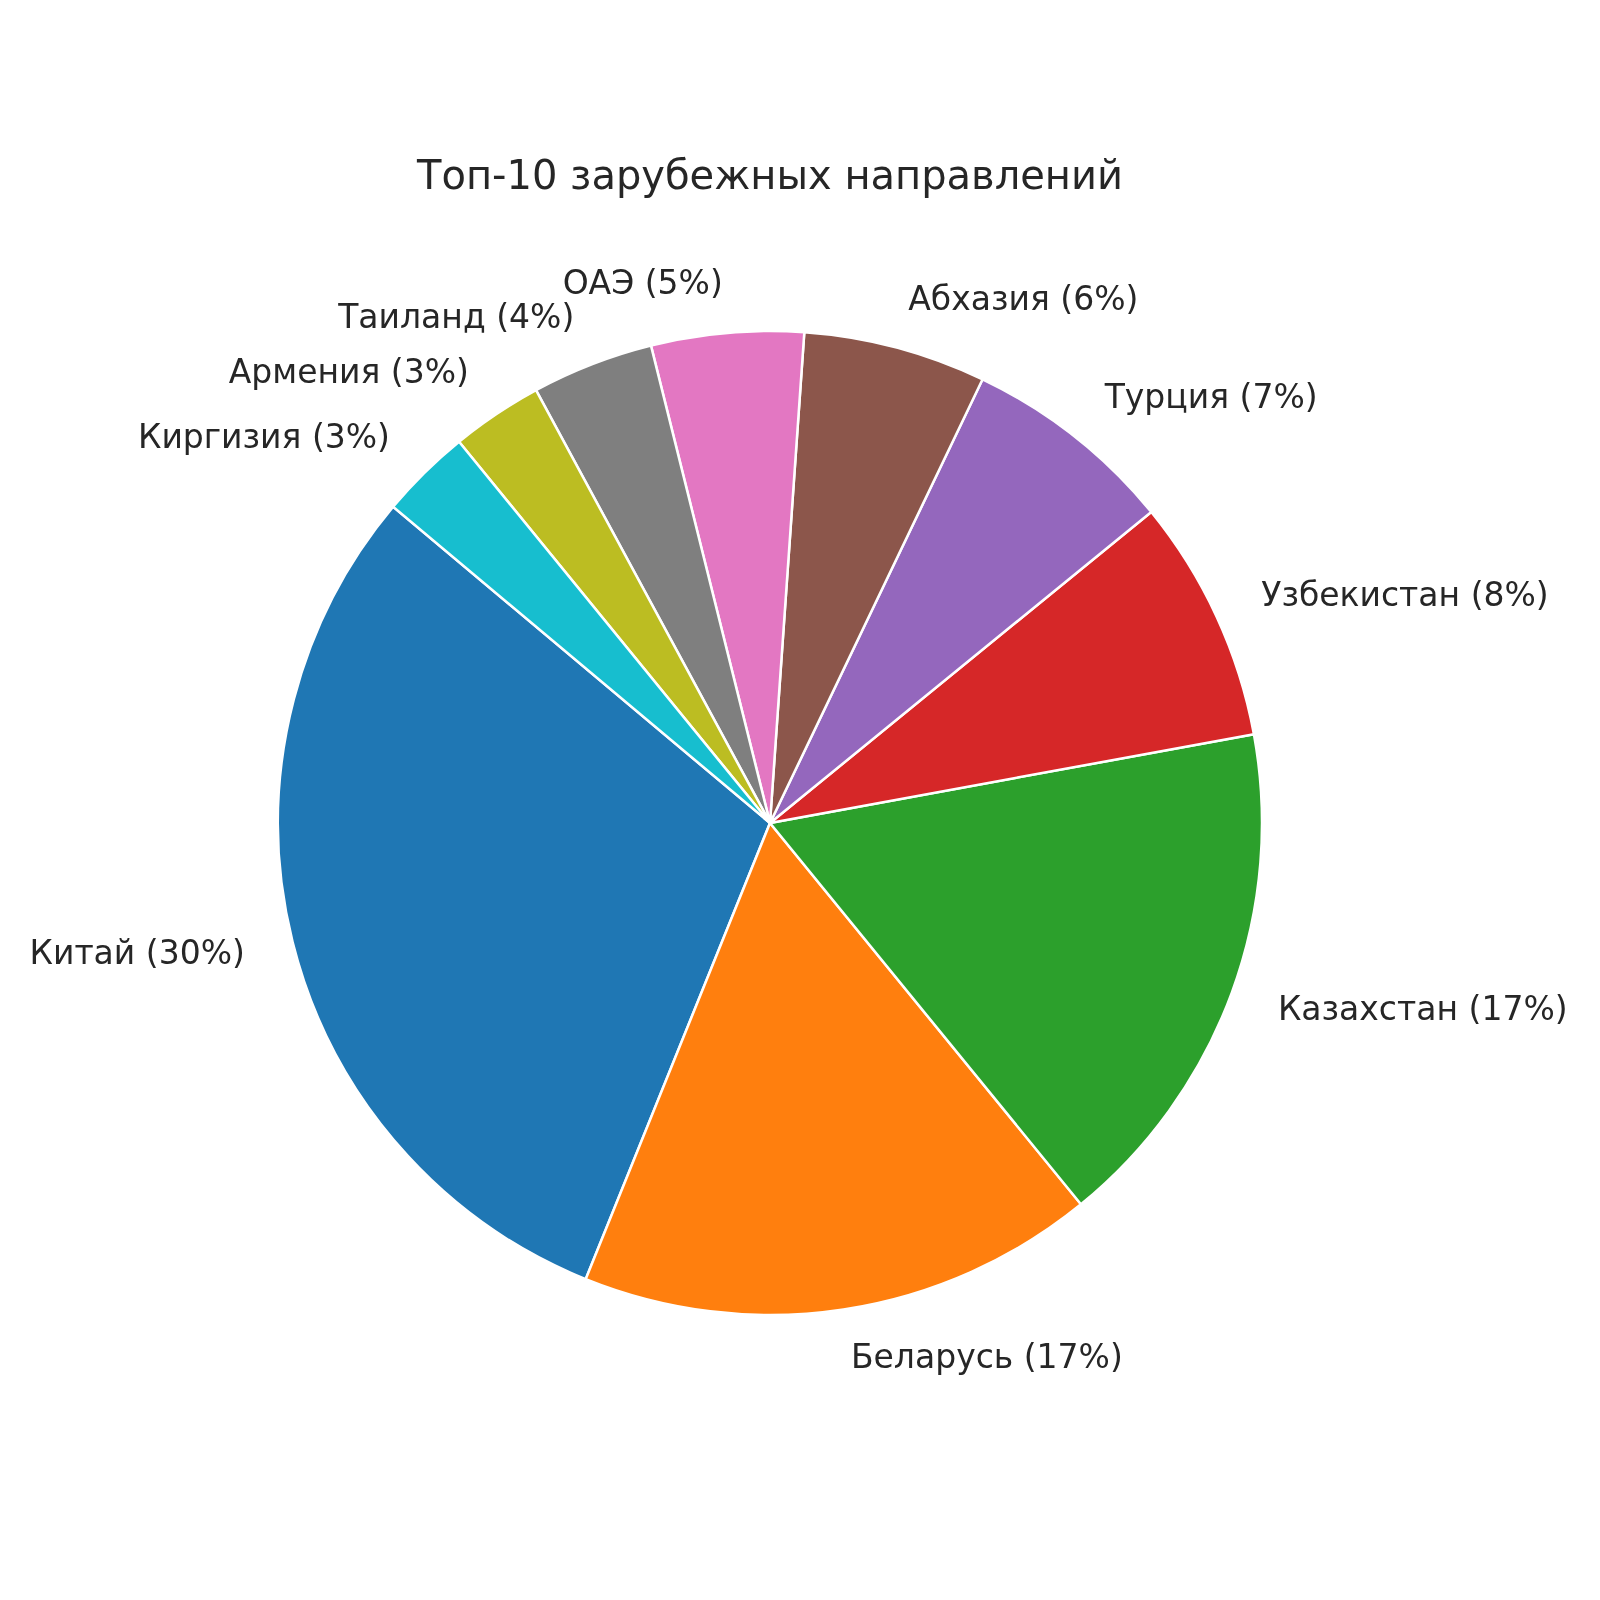 The height and width of the screenshot is (1600, 1600). I want to click on slice-label: Казахстан (17%), so click(1422, 1008).